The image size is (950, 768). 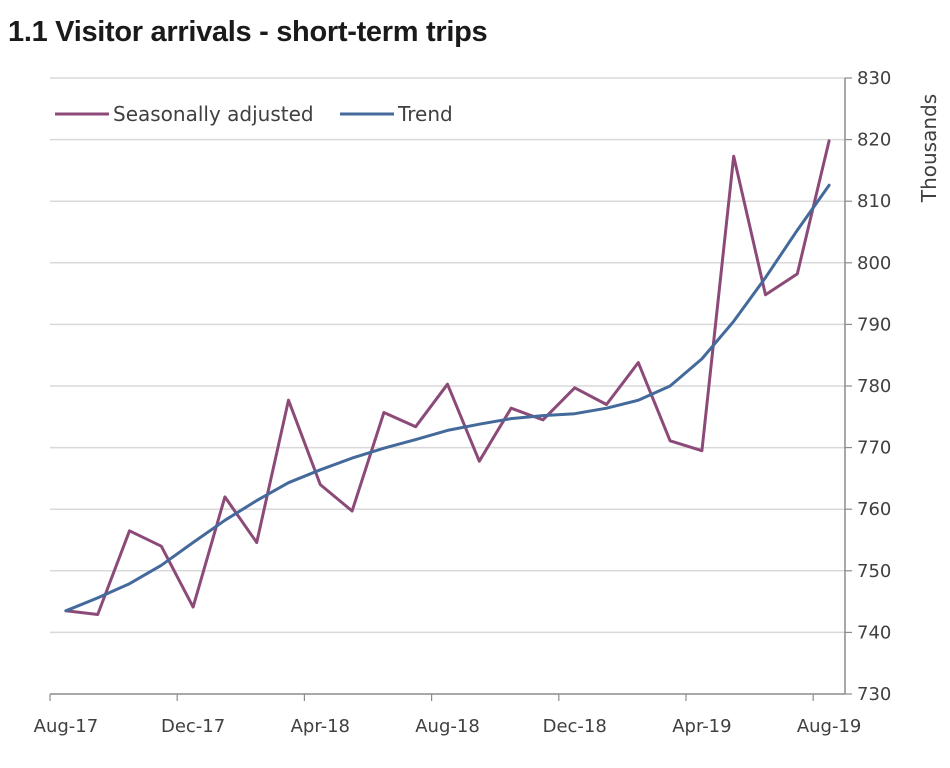 I want to click on legend: Seasonally adjusted Trend, so click(x=254, y=114).